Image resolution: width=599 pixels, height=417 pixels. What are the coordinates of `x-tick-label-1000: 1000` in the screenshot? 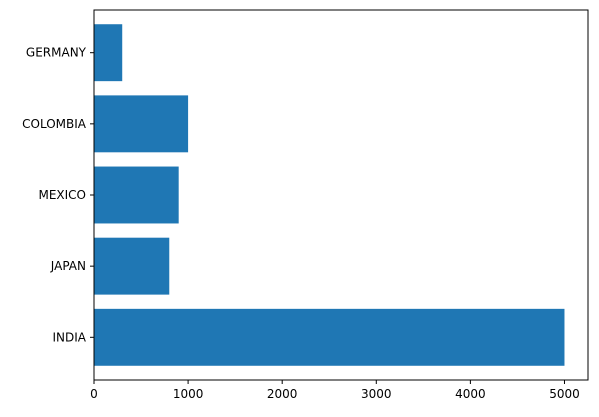 It's located at (188, 394).